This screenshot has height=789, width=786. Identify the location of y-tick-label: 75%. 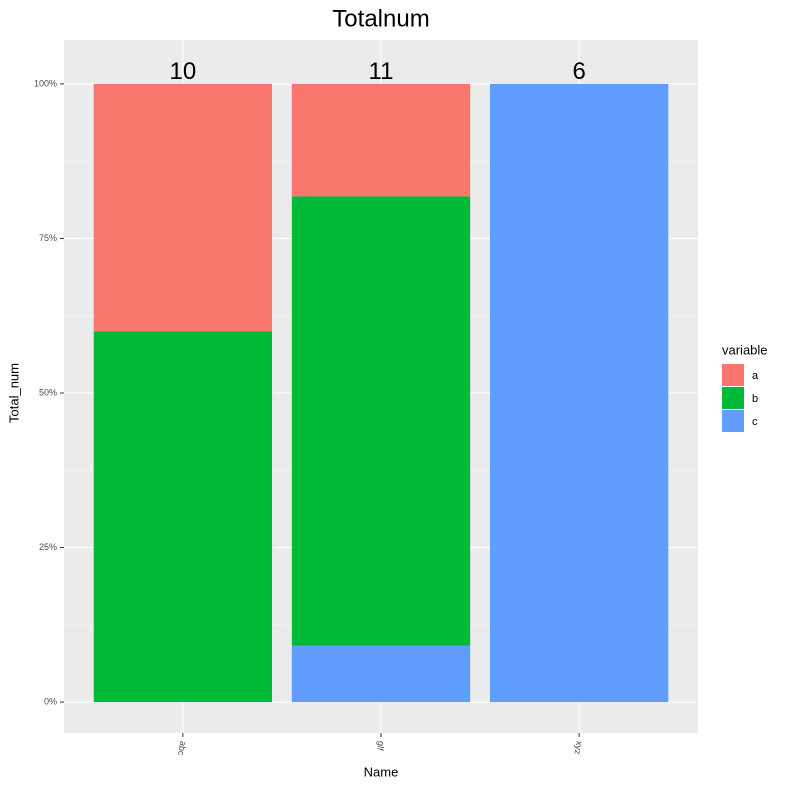
(48, 238).